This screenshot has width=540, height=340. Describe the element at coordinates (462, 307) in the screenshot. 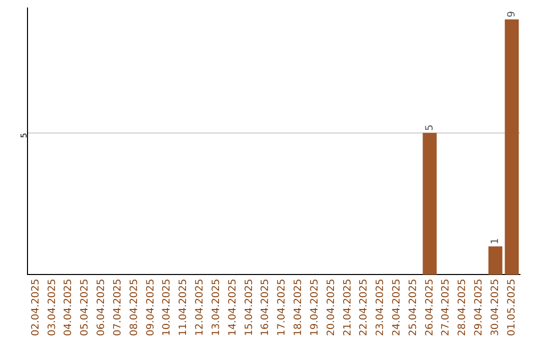

I see `x-tick-label: 28.04.2025` at that location.